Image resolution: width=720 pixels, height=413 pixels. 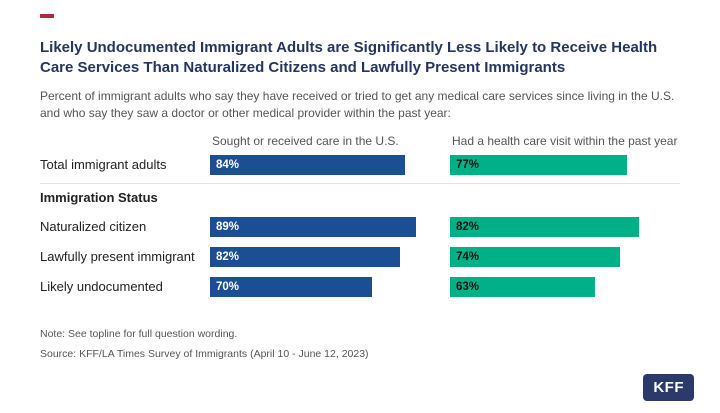 What do you see at coordinates (539, 164) in the screenshot?
I see `bar-visit-total: 77%` at bounding box center [539, 164].